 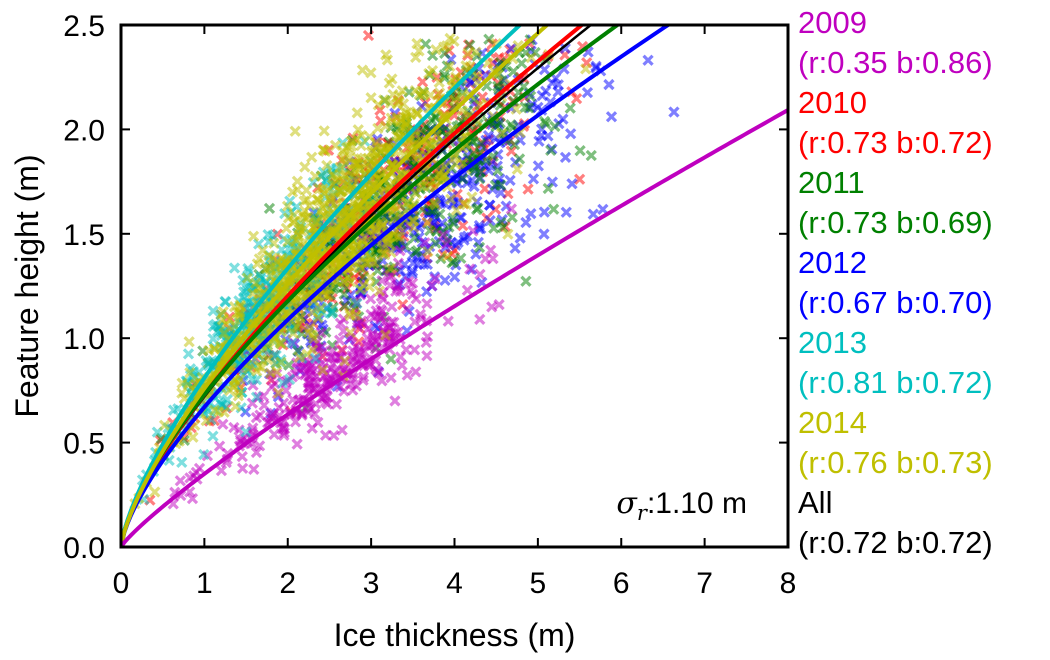 I want to click on legend-fit-2012: (r:0.67 b:0.70), so click(x=895, y=302).